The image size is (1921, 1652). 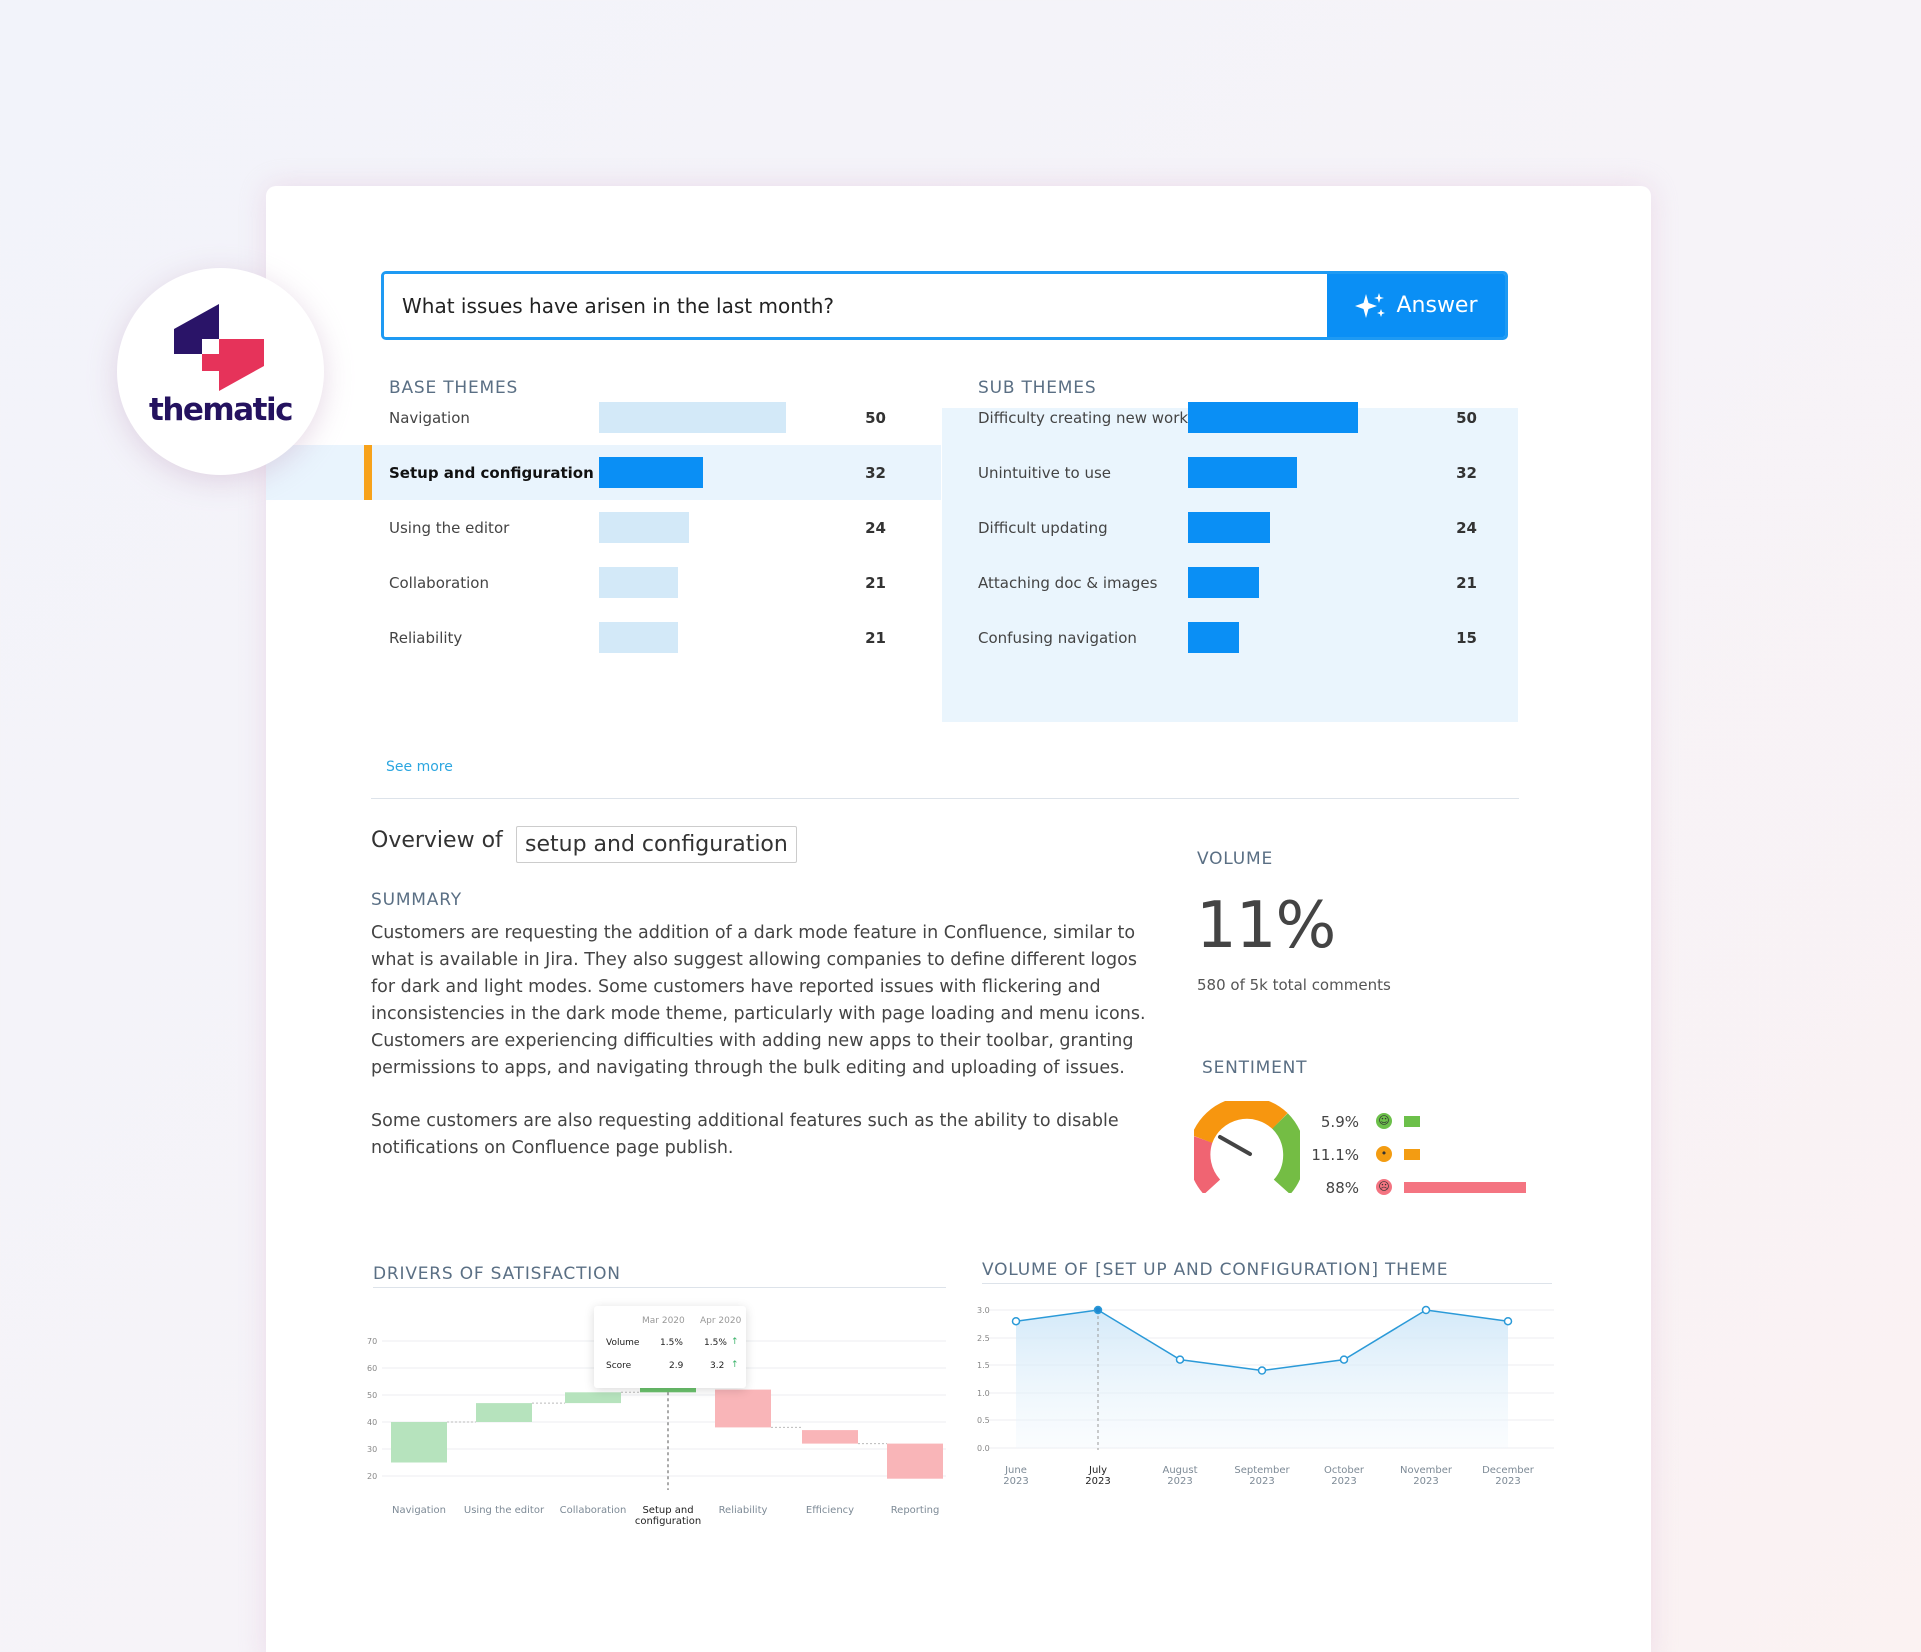 I want to click on sub-theme-row: Unintuitive to use 32, so click(x=1230, y=472).